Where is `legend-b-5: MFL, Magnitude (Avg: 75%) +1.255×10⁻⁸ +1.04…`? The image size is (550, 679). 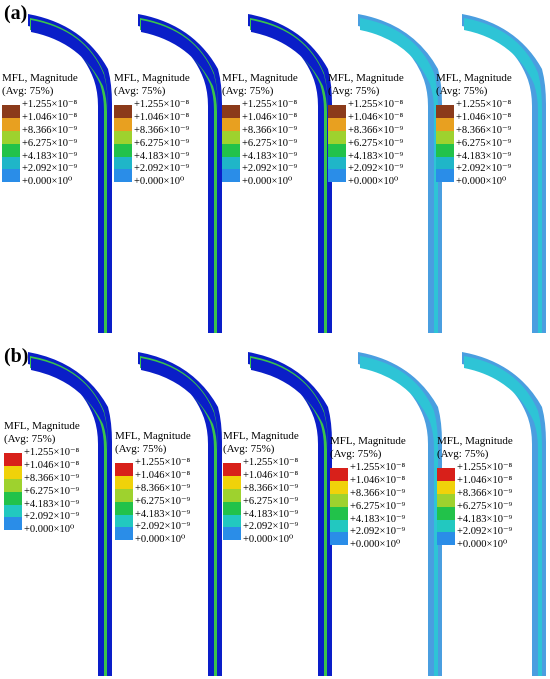
legend-b-5: MFL, Magnitude (Avg: 75%) +1.255×10⁻⁸ +1.04… is located at coordinates (493, 496).